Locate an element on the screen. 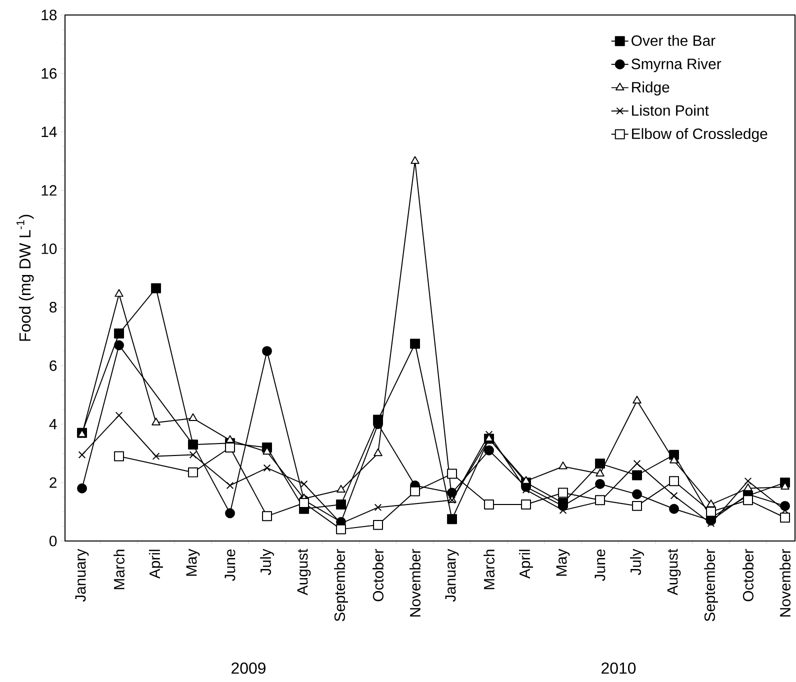 This screenshot has height=682, width=796. text: 2010 is located at coordinates (619, 668).